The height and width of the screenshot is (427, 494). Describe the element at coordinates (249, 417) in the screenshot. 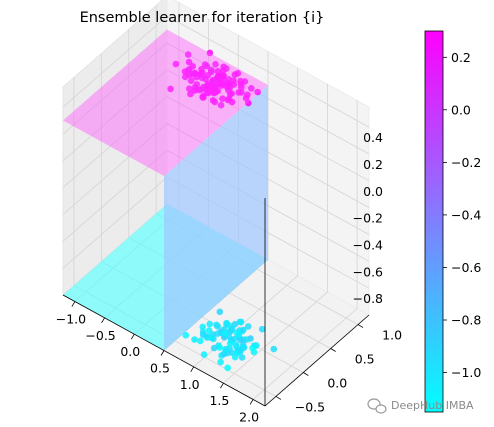

I see `x-tick-label: 2.0` at that location.